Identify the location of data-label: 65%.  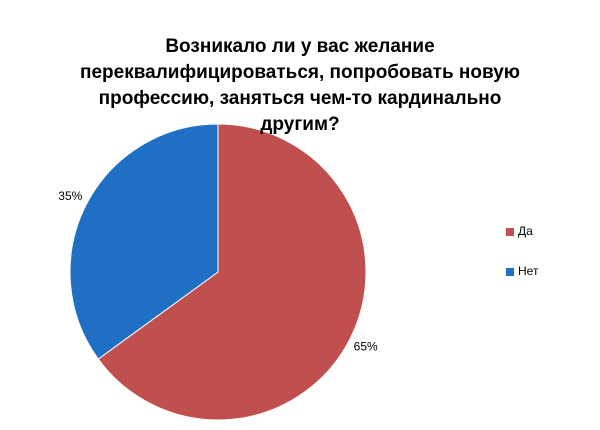
(366, 346).